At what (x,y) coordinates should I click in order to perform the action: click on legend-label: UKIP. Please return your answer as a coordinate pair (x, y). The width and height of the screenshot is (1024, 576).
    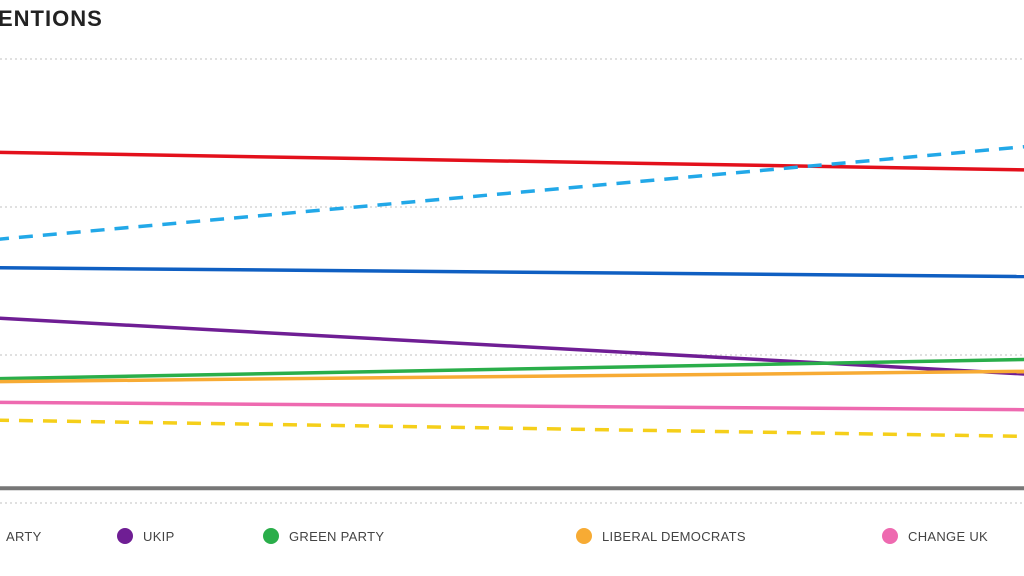
    Looking at the image, I should click on (159, 536).